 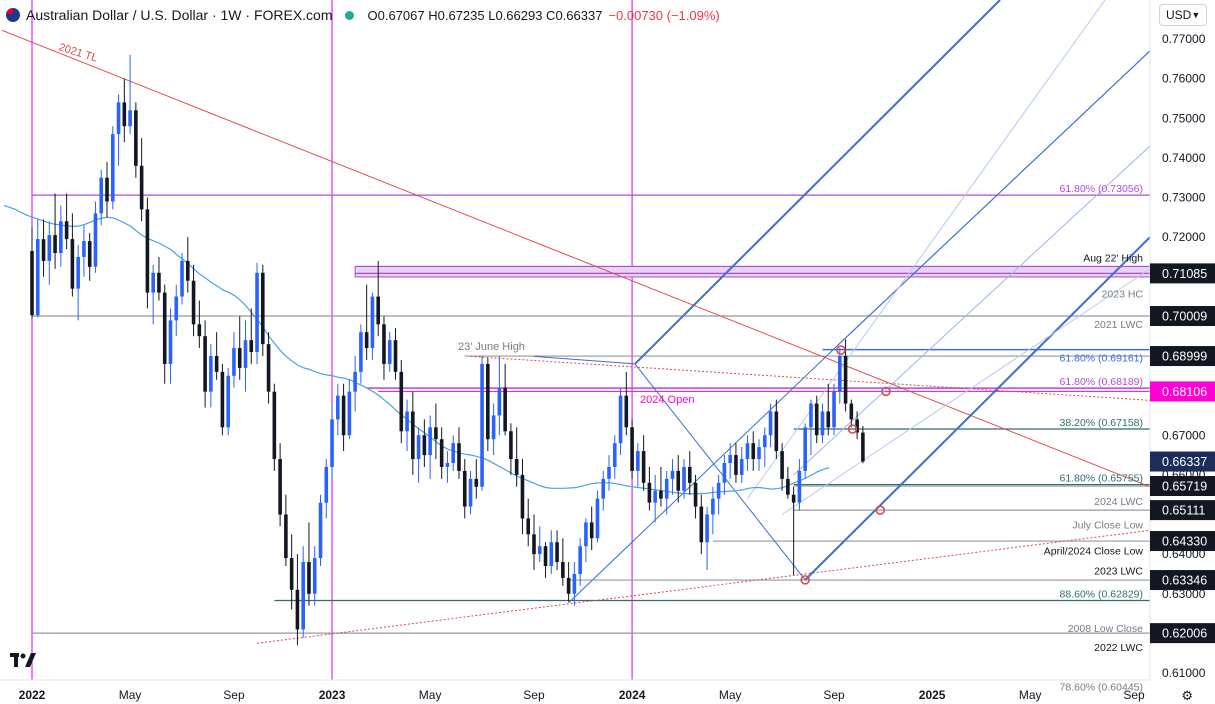 What do you see at coordinates (805, 580) in the screenshot?
I see `pivot-marker` at bounding box center [805, 580].